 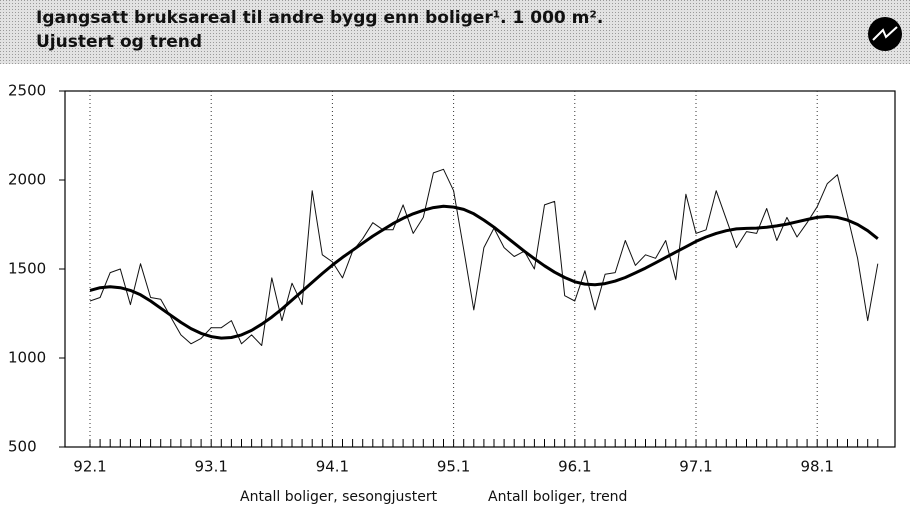 I want to click on x-tick-label: 93.1, so click(x=210, y=467).